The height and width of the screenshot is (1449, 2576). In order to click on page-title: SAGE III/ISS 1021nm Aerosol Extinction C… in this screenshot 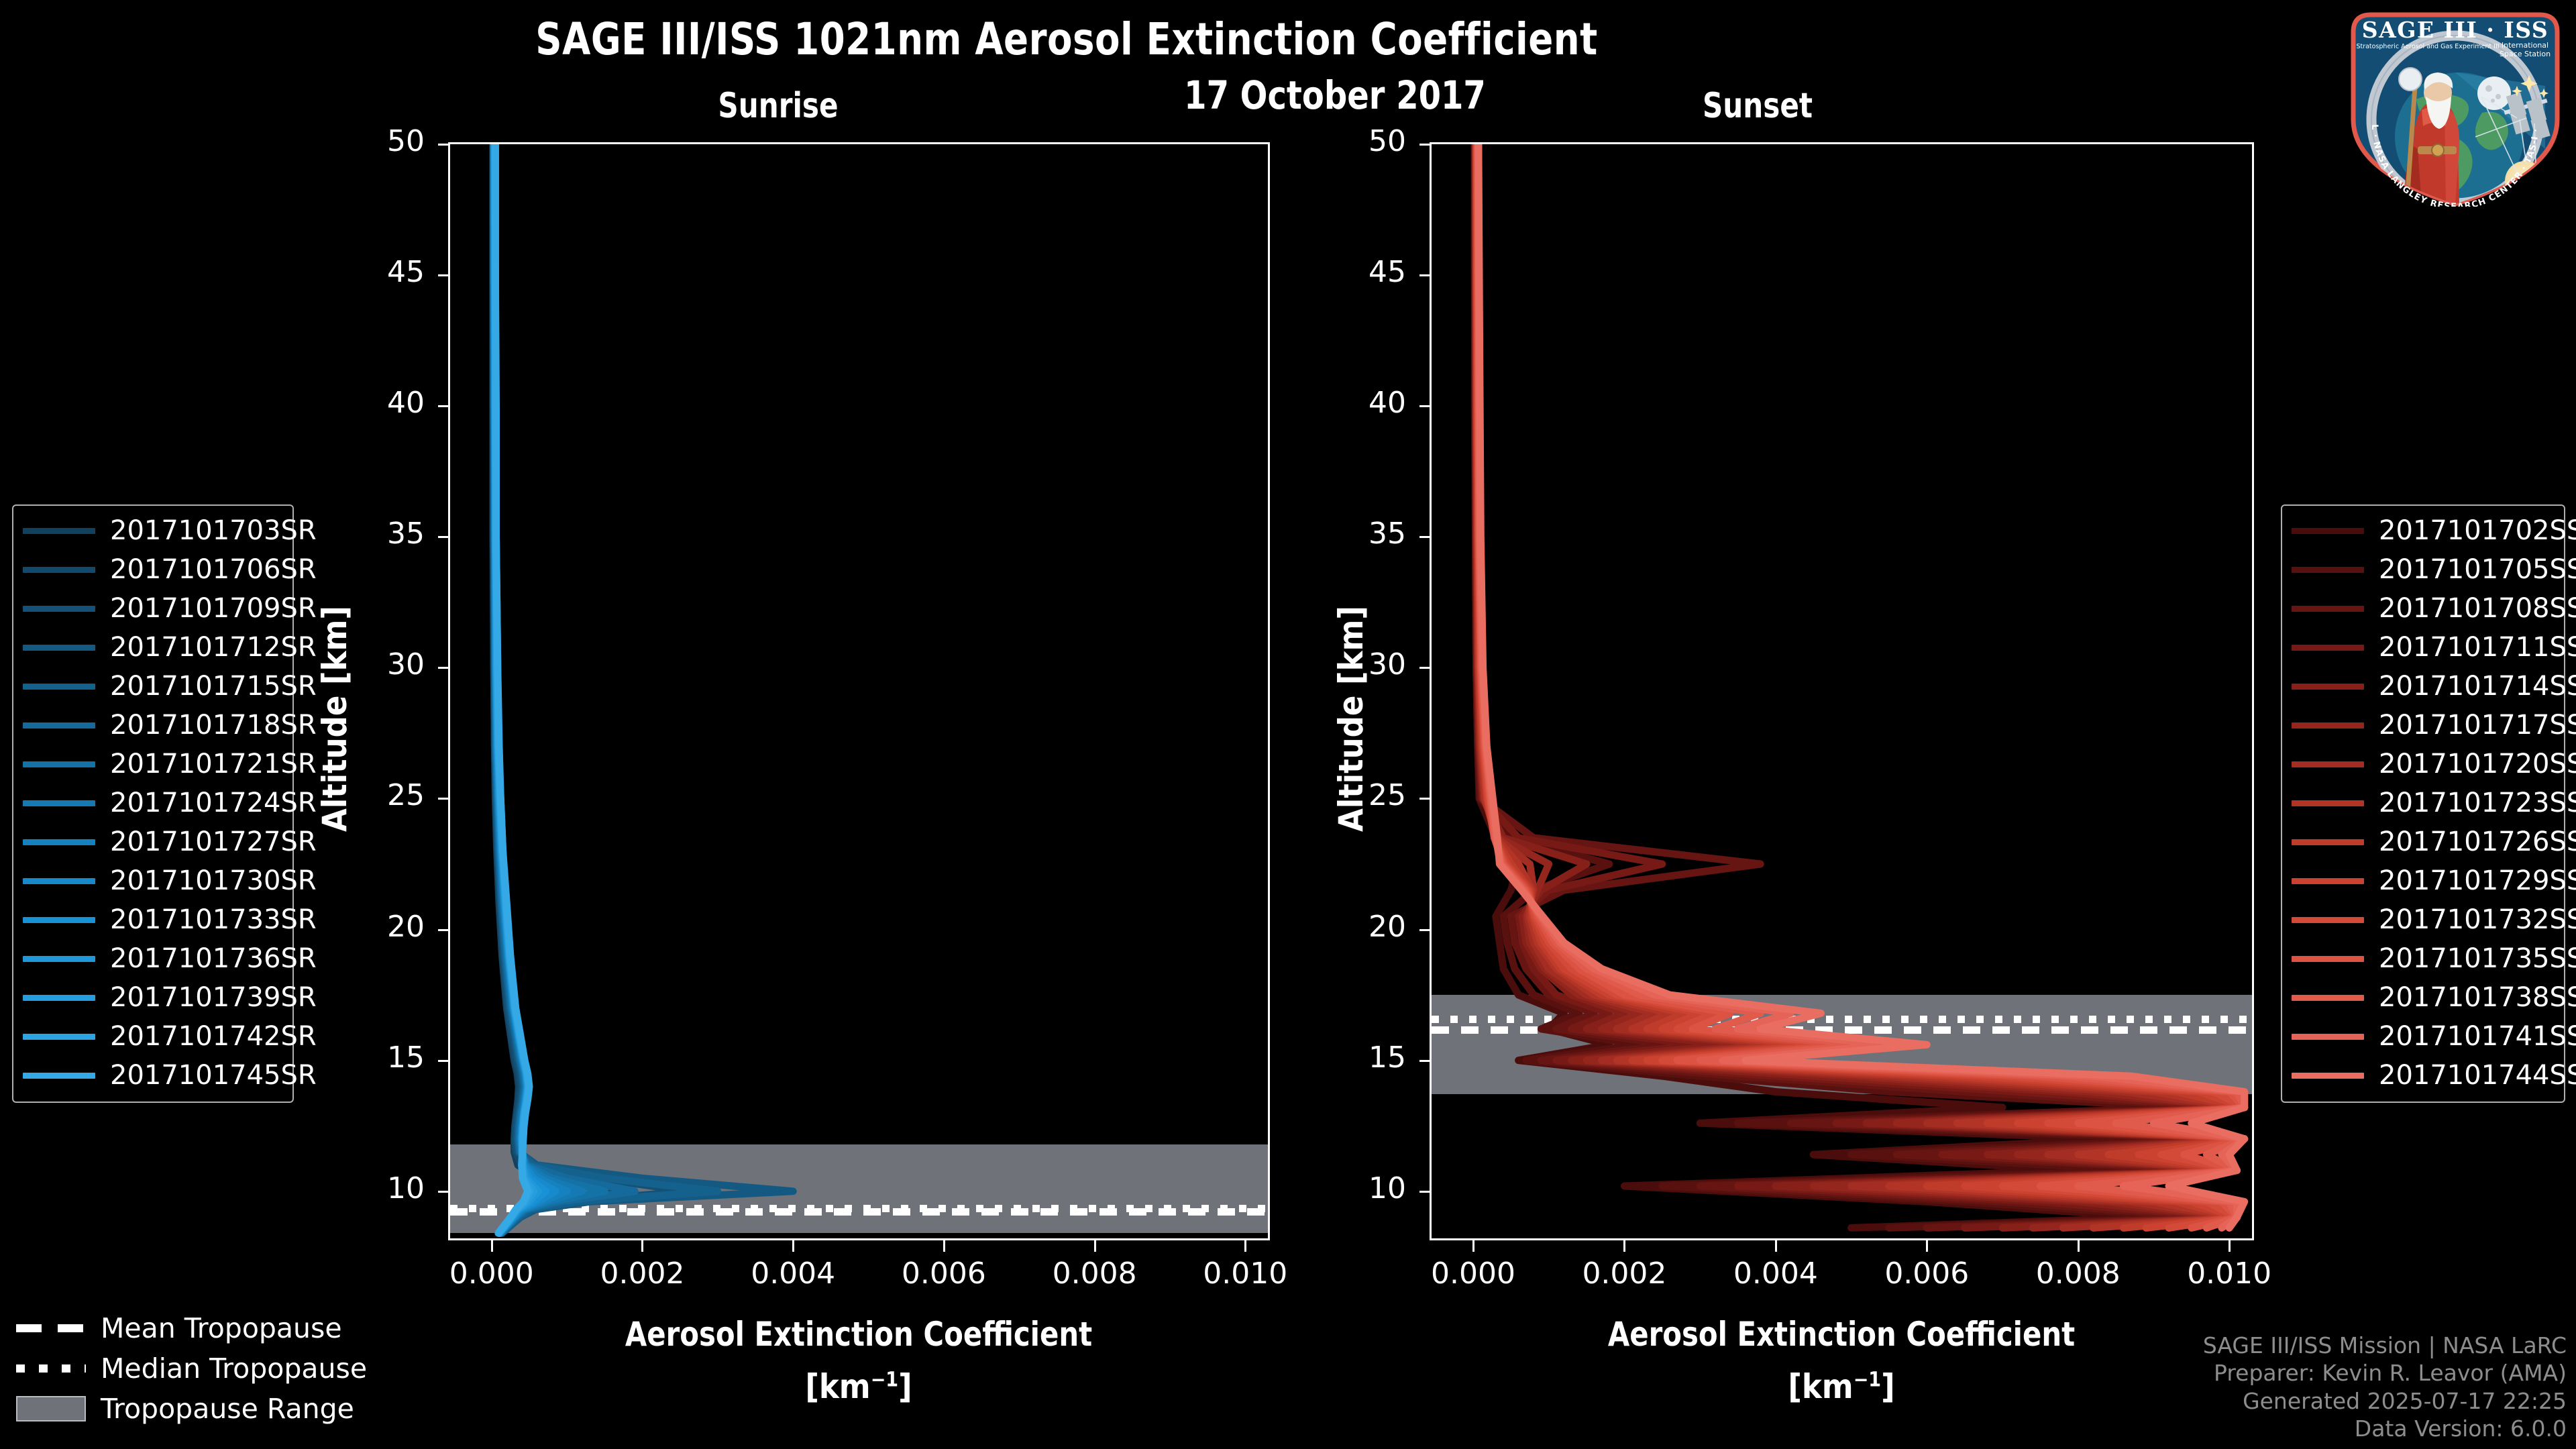, I will do `click(1066, 39)`.